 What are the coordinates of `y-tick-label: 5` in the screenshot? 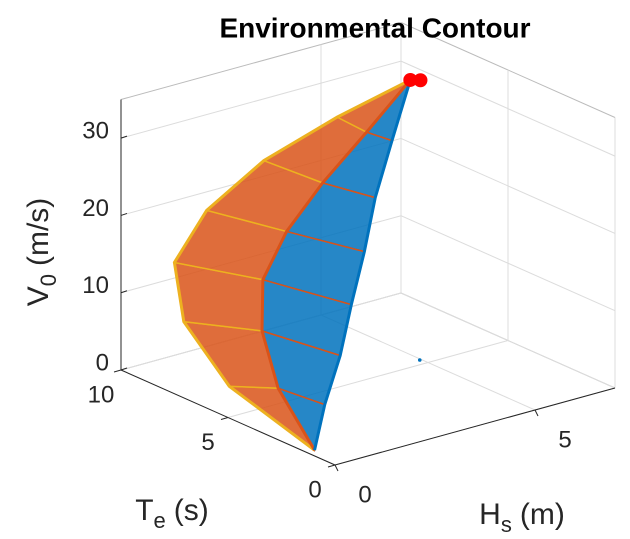 It's located at (207, 442).